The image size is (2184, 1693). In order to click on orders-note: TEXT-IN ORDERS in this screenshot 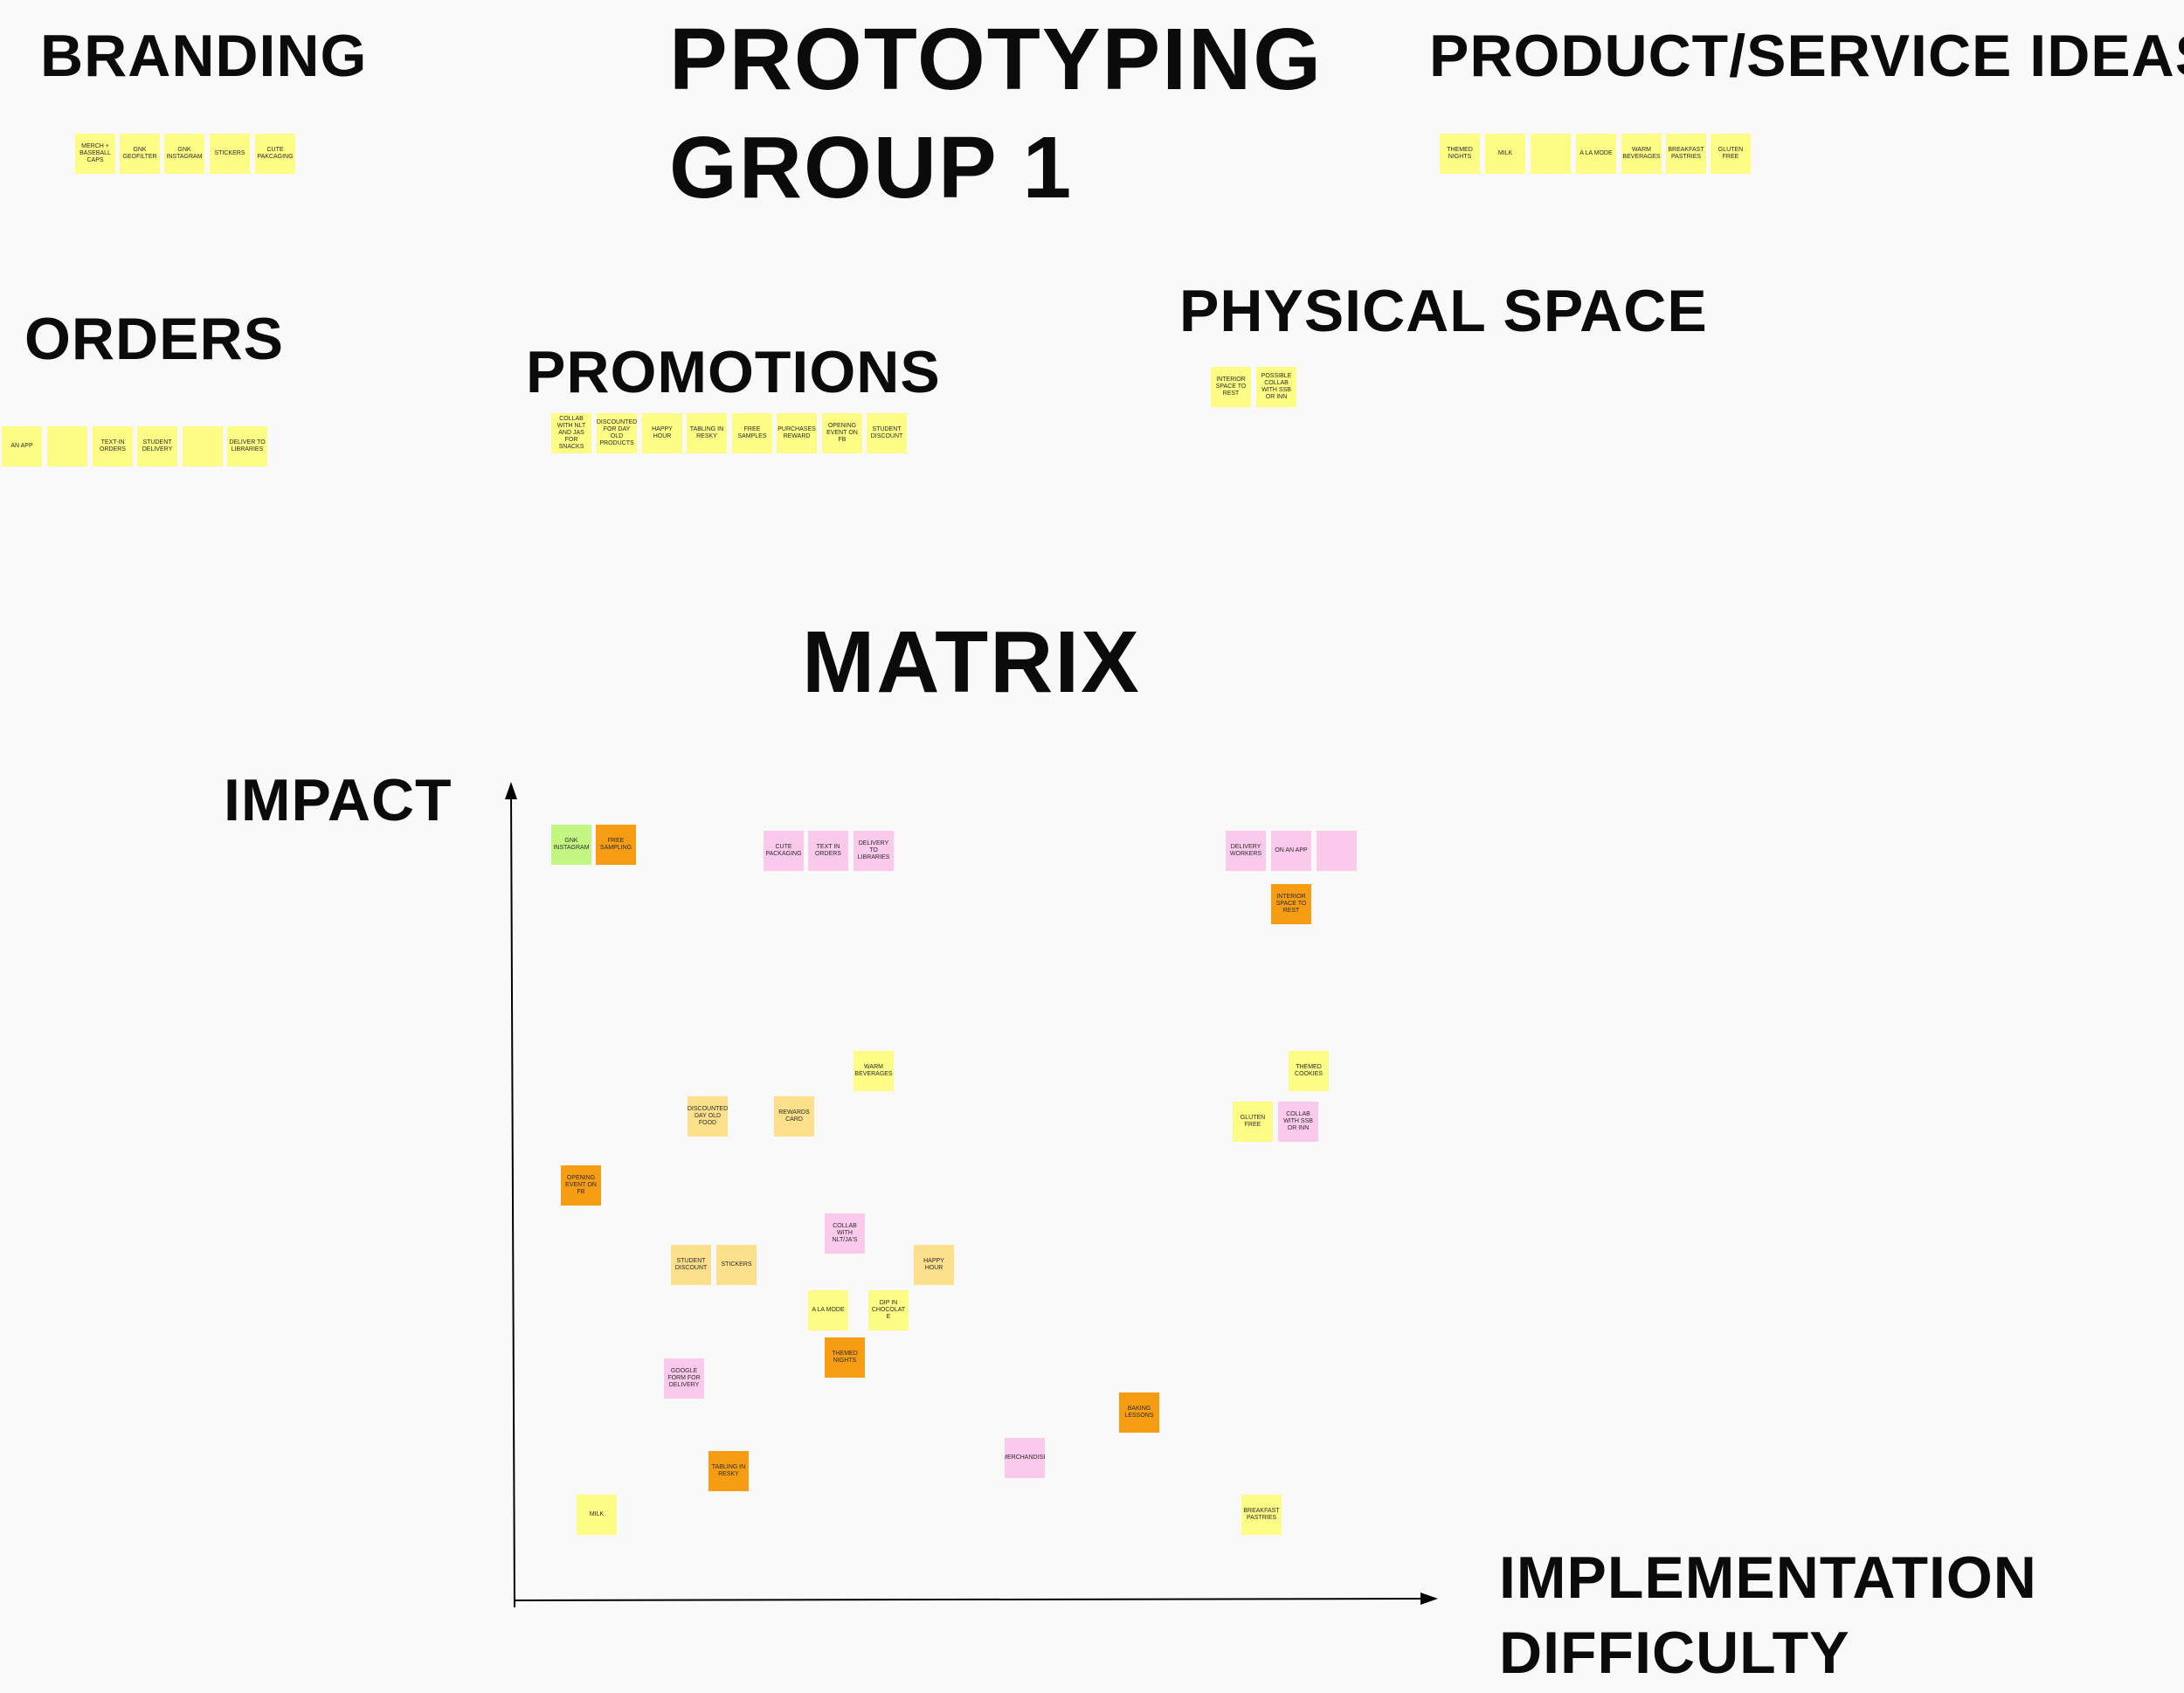, I will do `click(113, 446)`.